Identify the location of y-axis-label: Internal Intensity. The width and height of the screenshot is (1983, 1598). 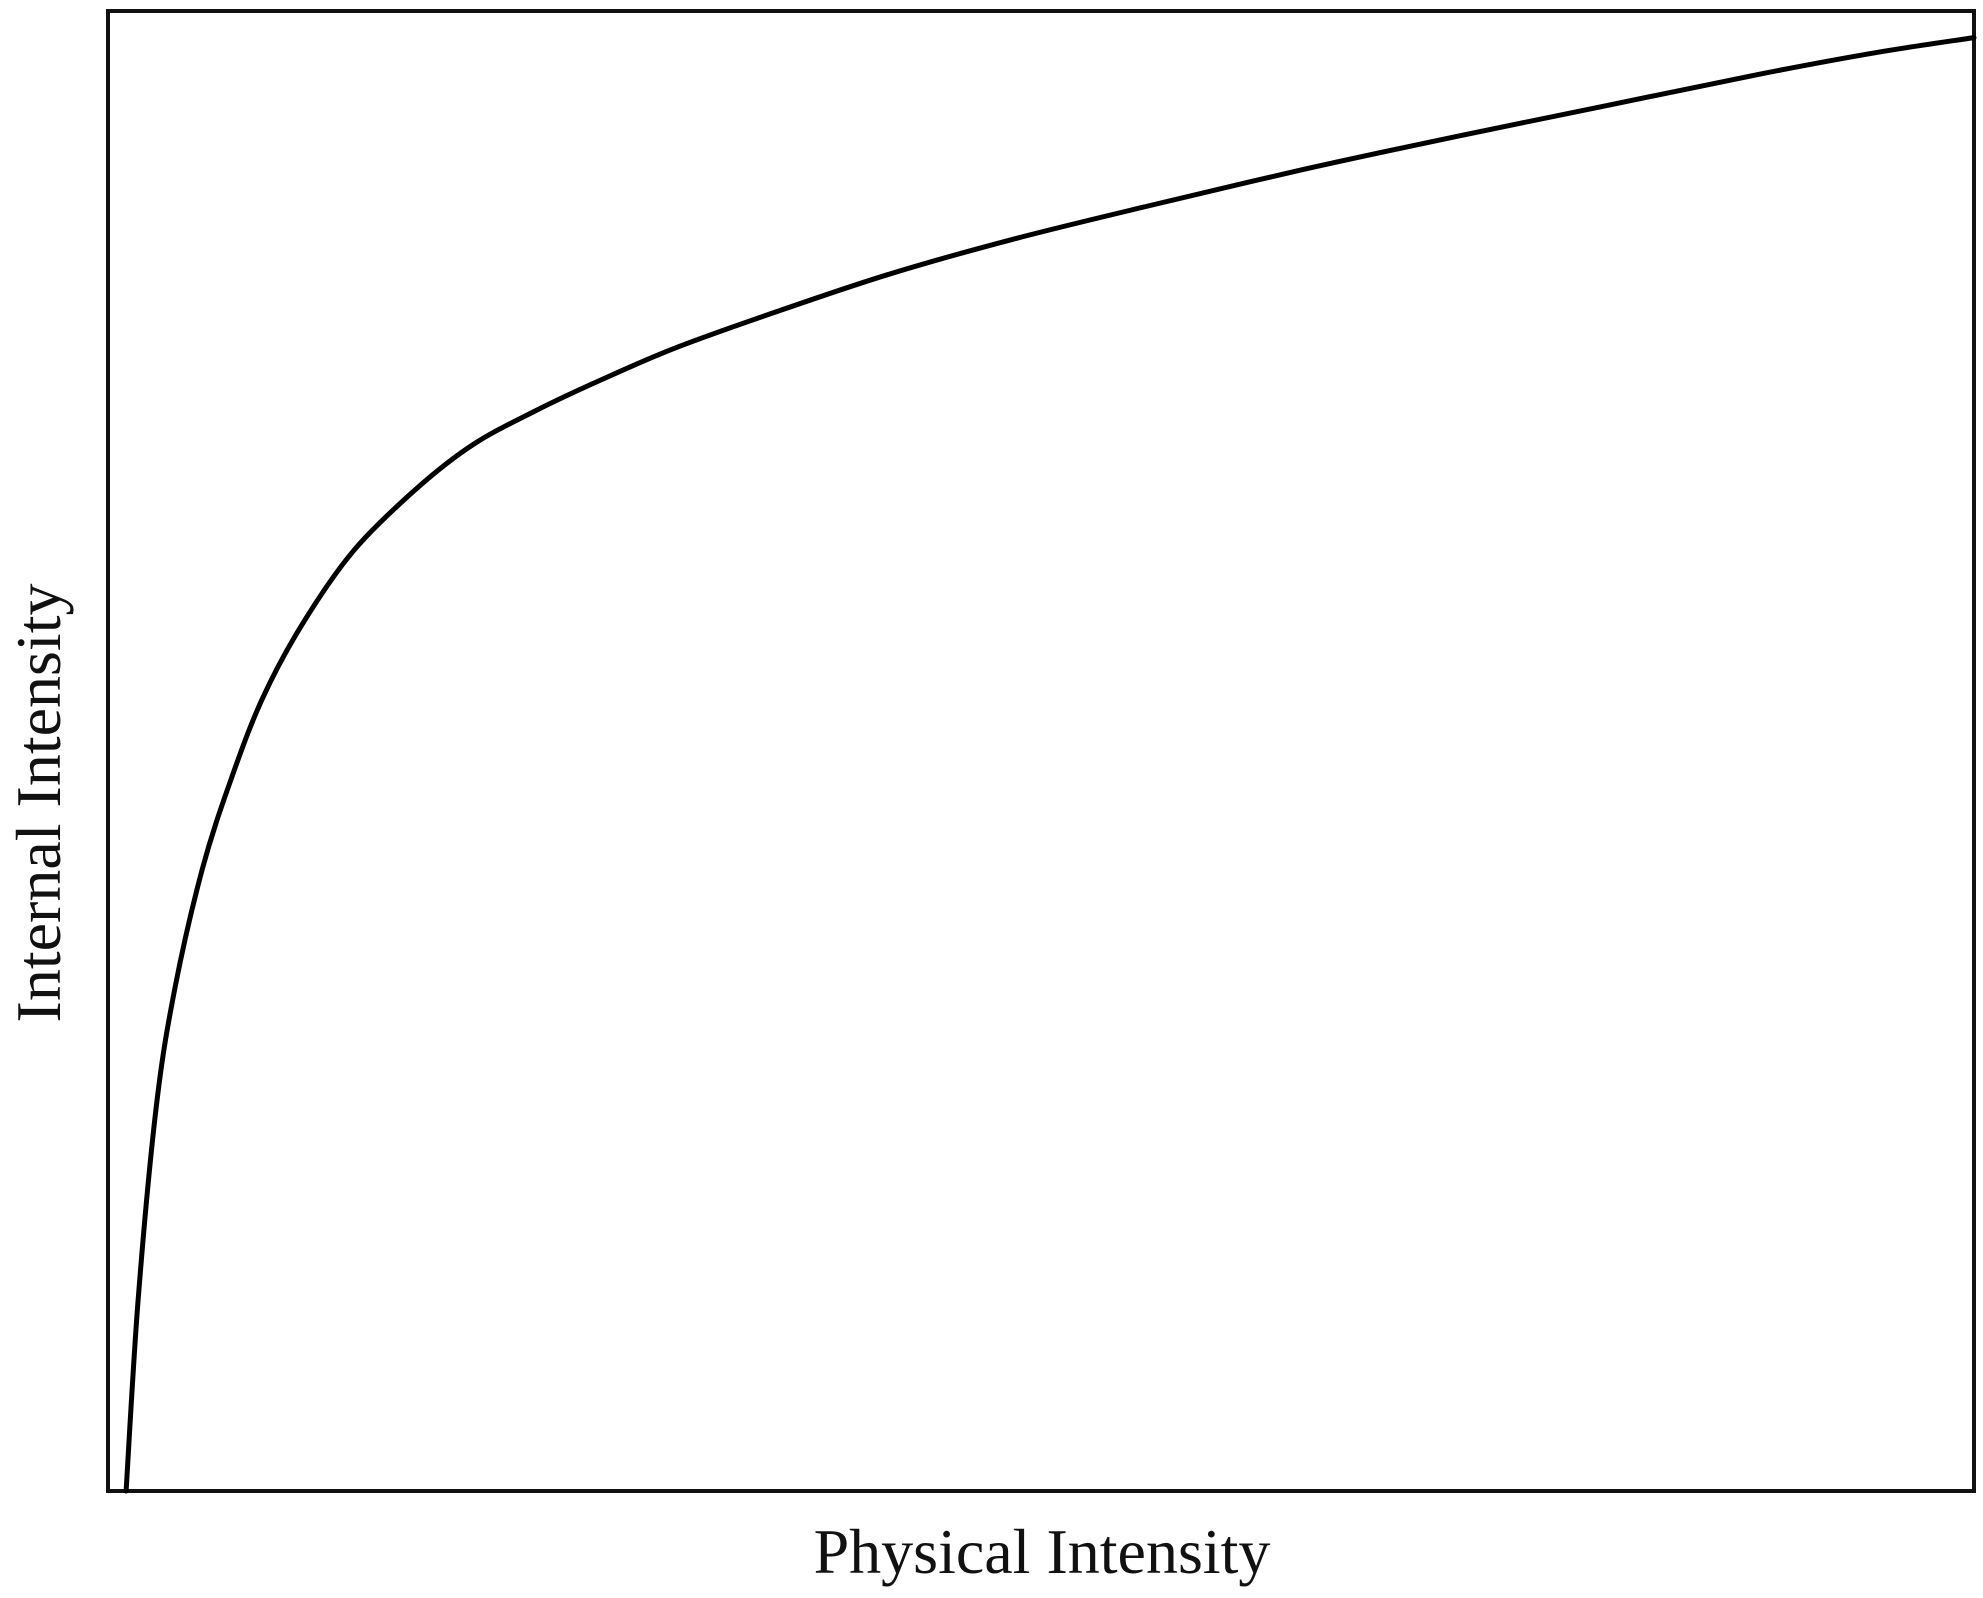
(38, 803).